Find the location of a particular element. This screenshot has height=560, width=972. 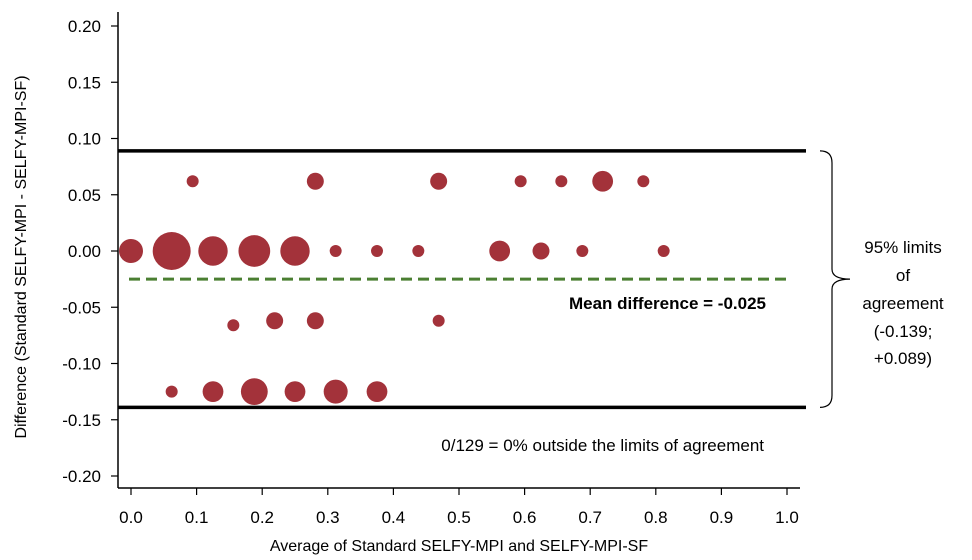

x-tick-label: 1.0 is located at coordinates (787, 517).